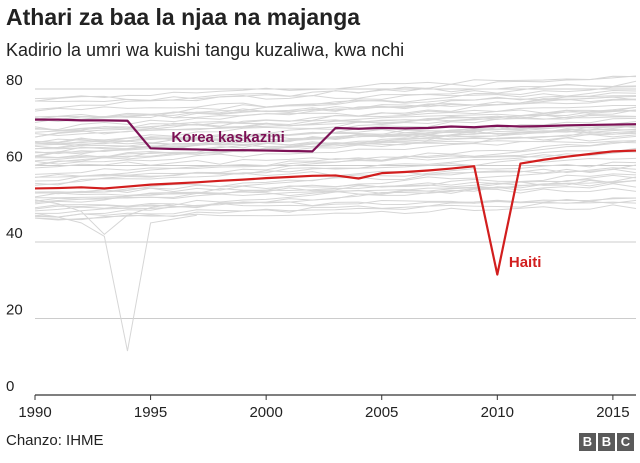 Image resolution: width=640 pixels, height=463 pixels. Describe the element at coordinates (525, 262) in the screenshot. I see `series-label-haiti: Haiti` at that location.